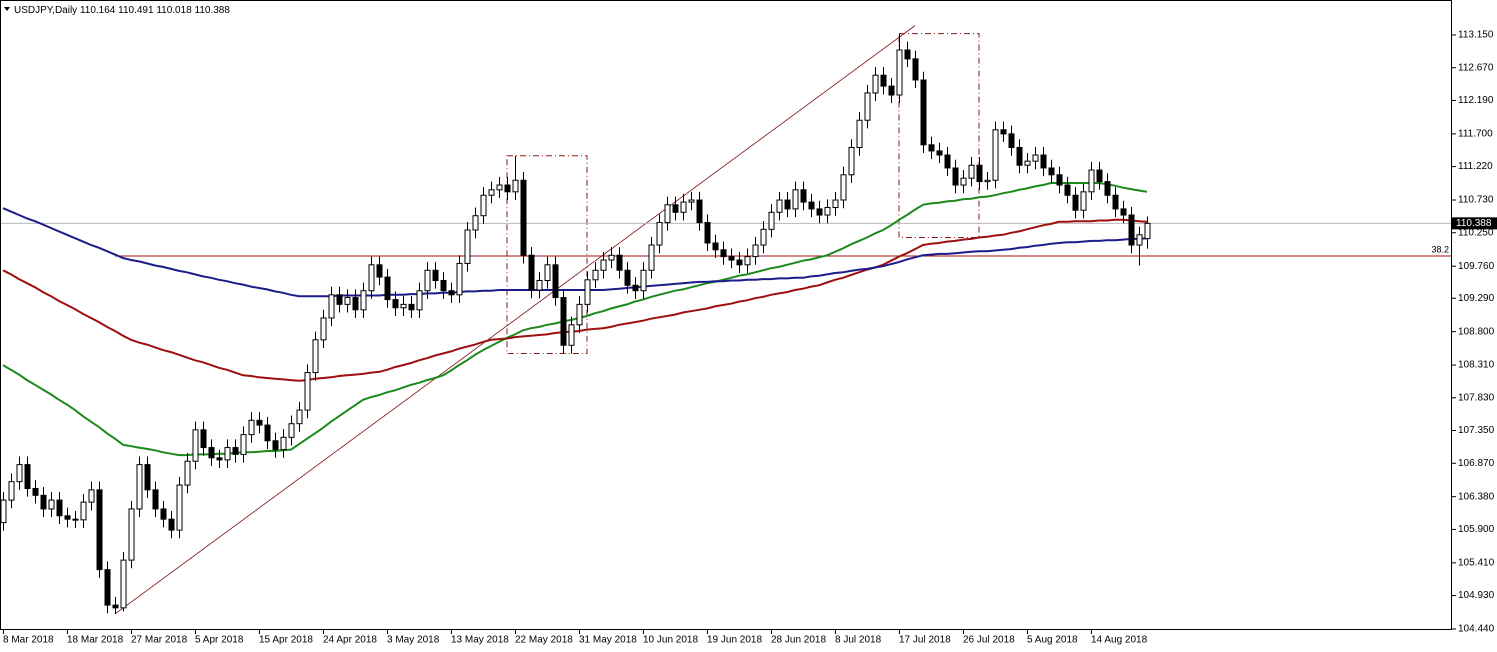 The height and width of the screenshot is (652, 1497). What do you see at coordinates (1476, 67) in the screenshot?
I see `y-tick-label: 112.670` at bounding box center [1476, 67].